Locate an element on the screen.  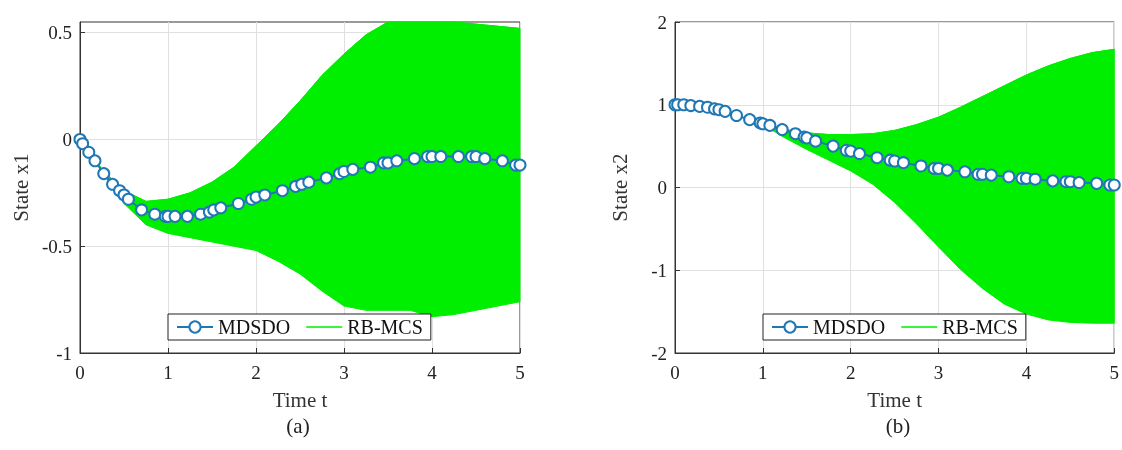
y-axis-title: State x2 is located at coordinates (619, 187).